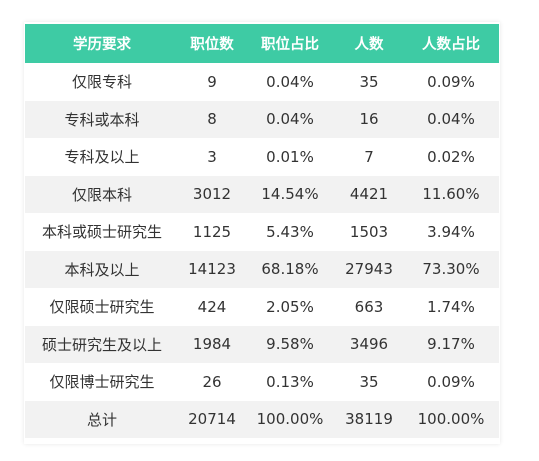 This screenshot has width=539, height=461. I want to click on cell-education: 仅限本科, so click(102, 194).